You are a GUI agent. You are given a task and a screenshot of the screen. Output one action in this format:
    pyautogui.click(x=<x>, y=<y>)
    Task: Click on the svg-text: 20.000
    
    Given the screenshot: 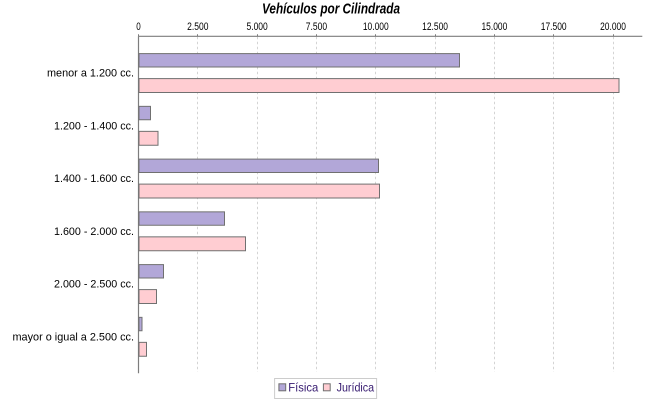 What is the action you would take?
    pyautogui.click(x=613, y=27)
    